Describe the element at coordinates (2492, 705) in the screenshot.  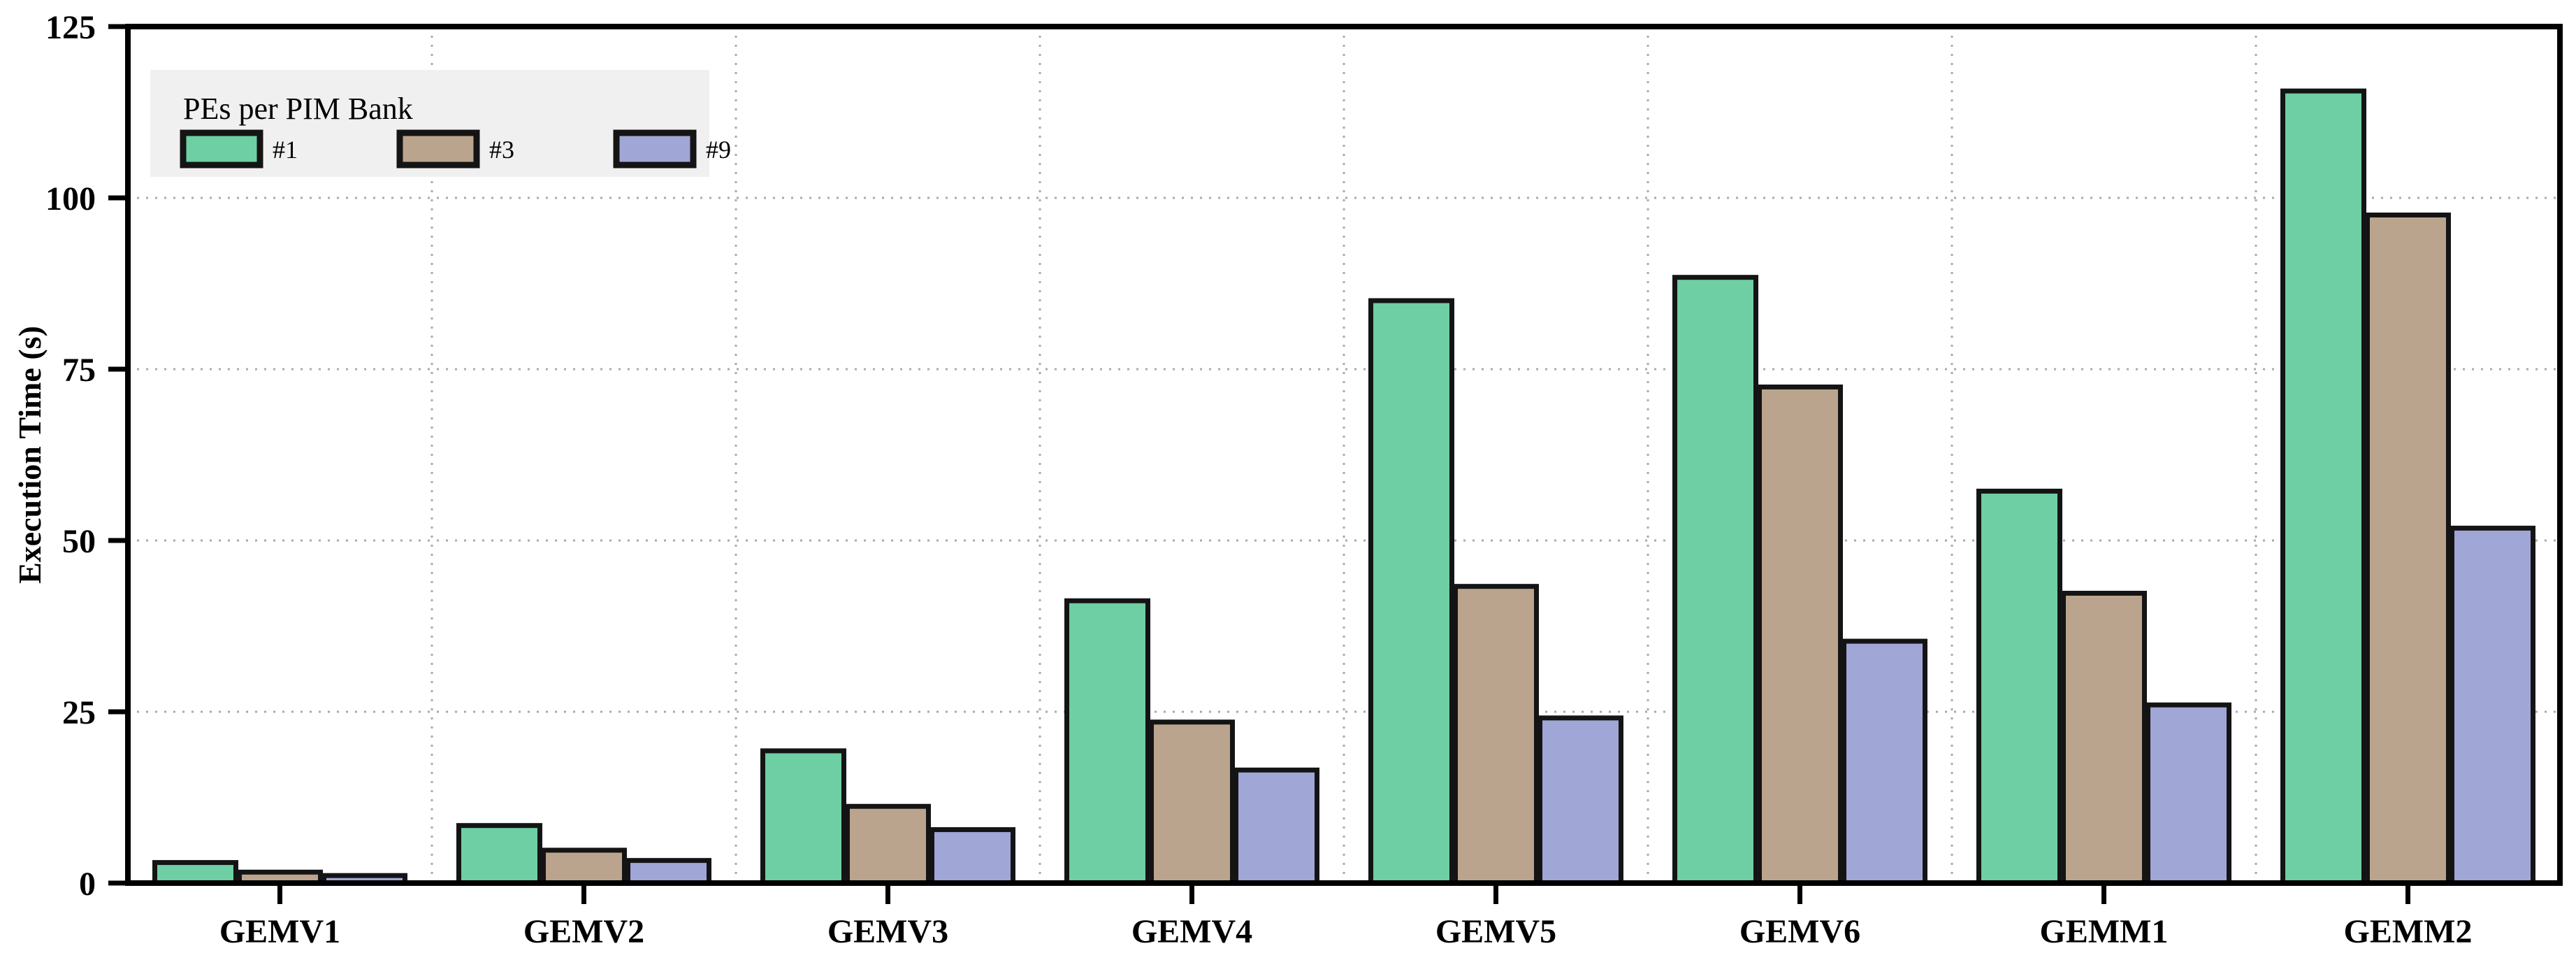
I see `bar-GEMM2-pe9` at that location.